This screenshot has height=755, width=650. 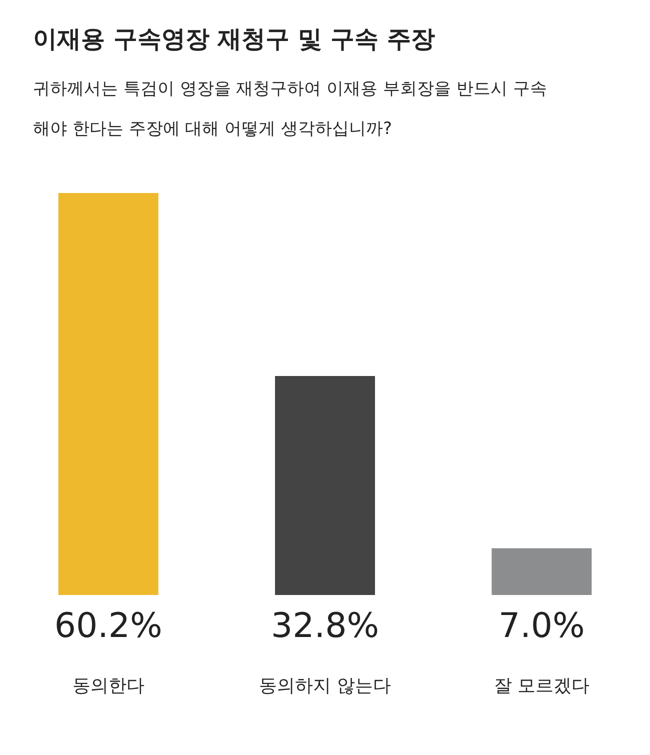 I want to click on chart-subtitle: 귀하께서는 특검이 영장을 재청구하여 이재용 부회장을 반드시 구속해야 한다는 주장에 대해 어떻게 생각하십니까?, so click(x=290, y=109).